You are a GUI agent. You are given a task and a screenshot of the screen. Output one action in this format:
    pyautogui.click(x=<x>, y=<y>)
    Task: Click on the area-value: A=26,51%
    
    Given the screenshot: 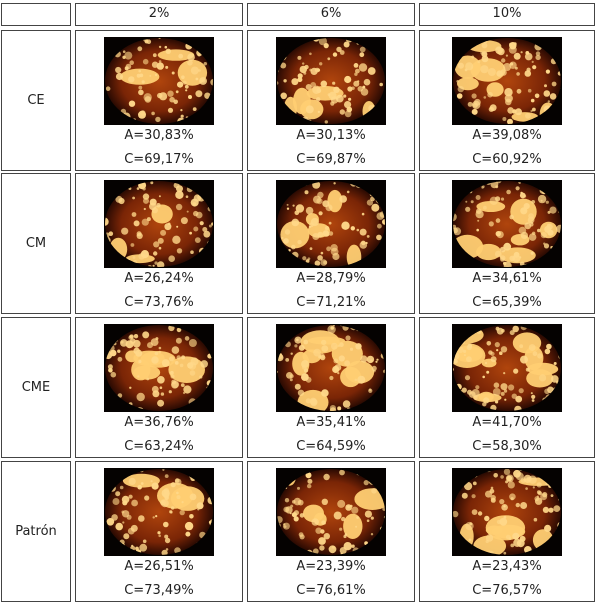 What is the action you would take?
    pyautogui.click(x=159, y=566)
    